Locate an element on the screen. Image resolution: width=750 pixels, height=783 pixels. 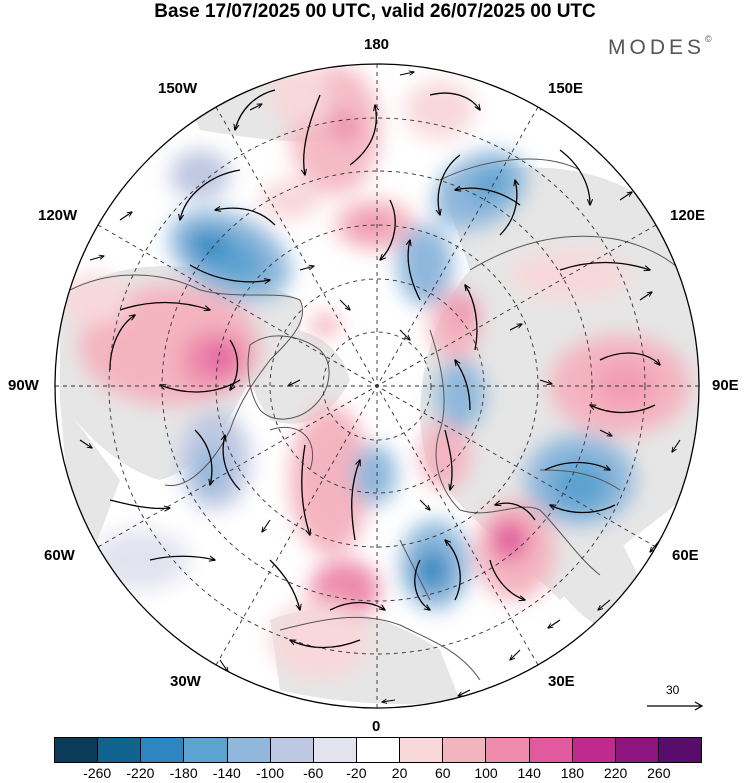
reference-arrow-icon is located at coordinates (675, 706).